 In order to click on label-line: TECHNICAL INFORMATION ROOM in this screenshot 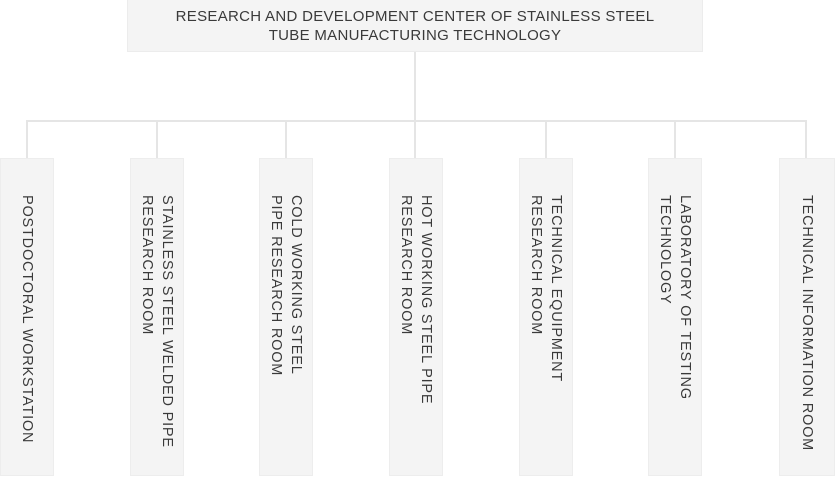, I will do `click(807, 323)`.